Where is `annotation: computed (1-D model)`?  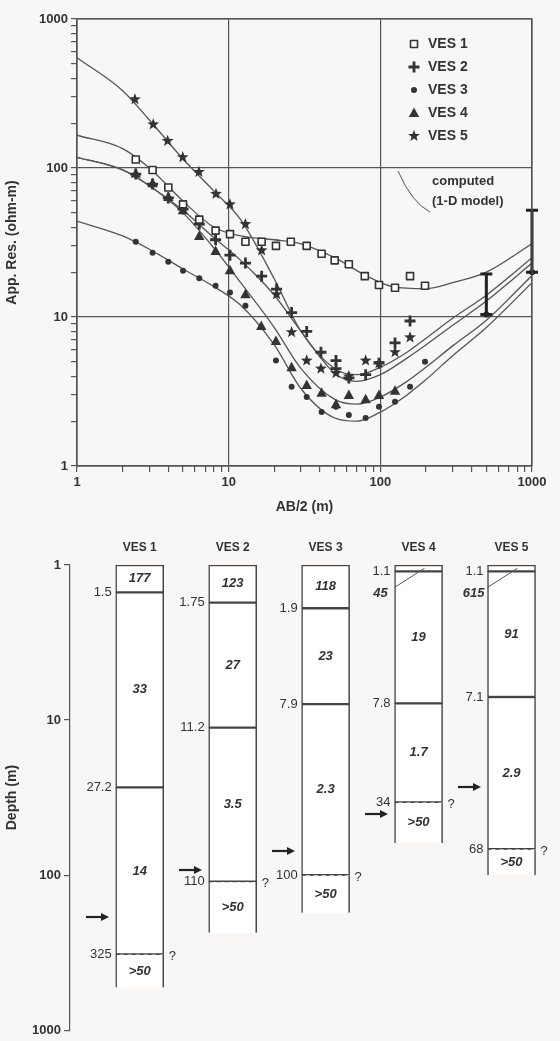
annotation: computed (1-D model) is located at coordinates (468, 190).